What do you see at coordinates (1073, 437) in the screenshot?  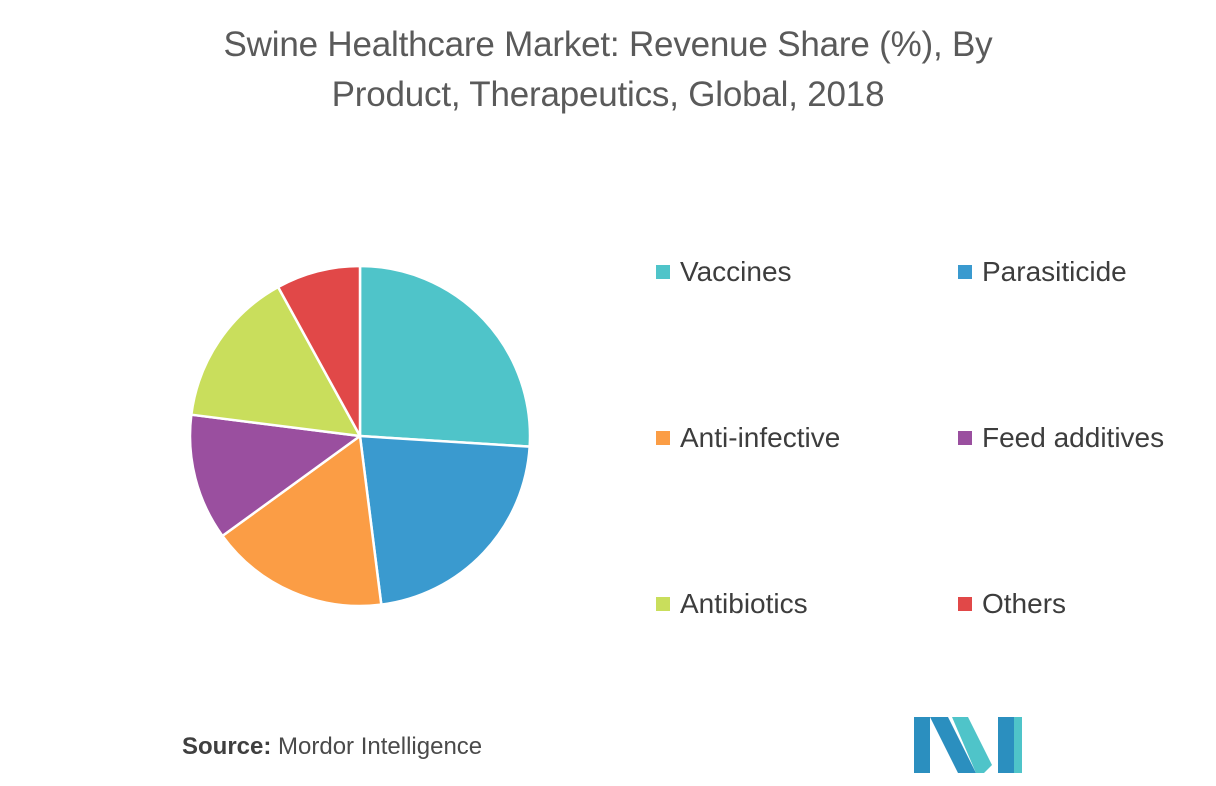 I see `legend-label-feed-additives: Feed additives` at bounding box center [1073, 437].